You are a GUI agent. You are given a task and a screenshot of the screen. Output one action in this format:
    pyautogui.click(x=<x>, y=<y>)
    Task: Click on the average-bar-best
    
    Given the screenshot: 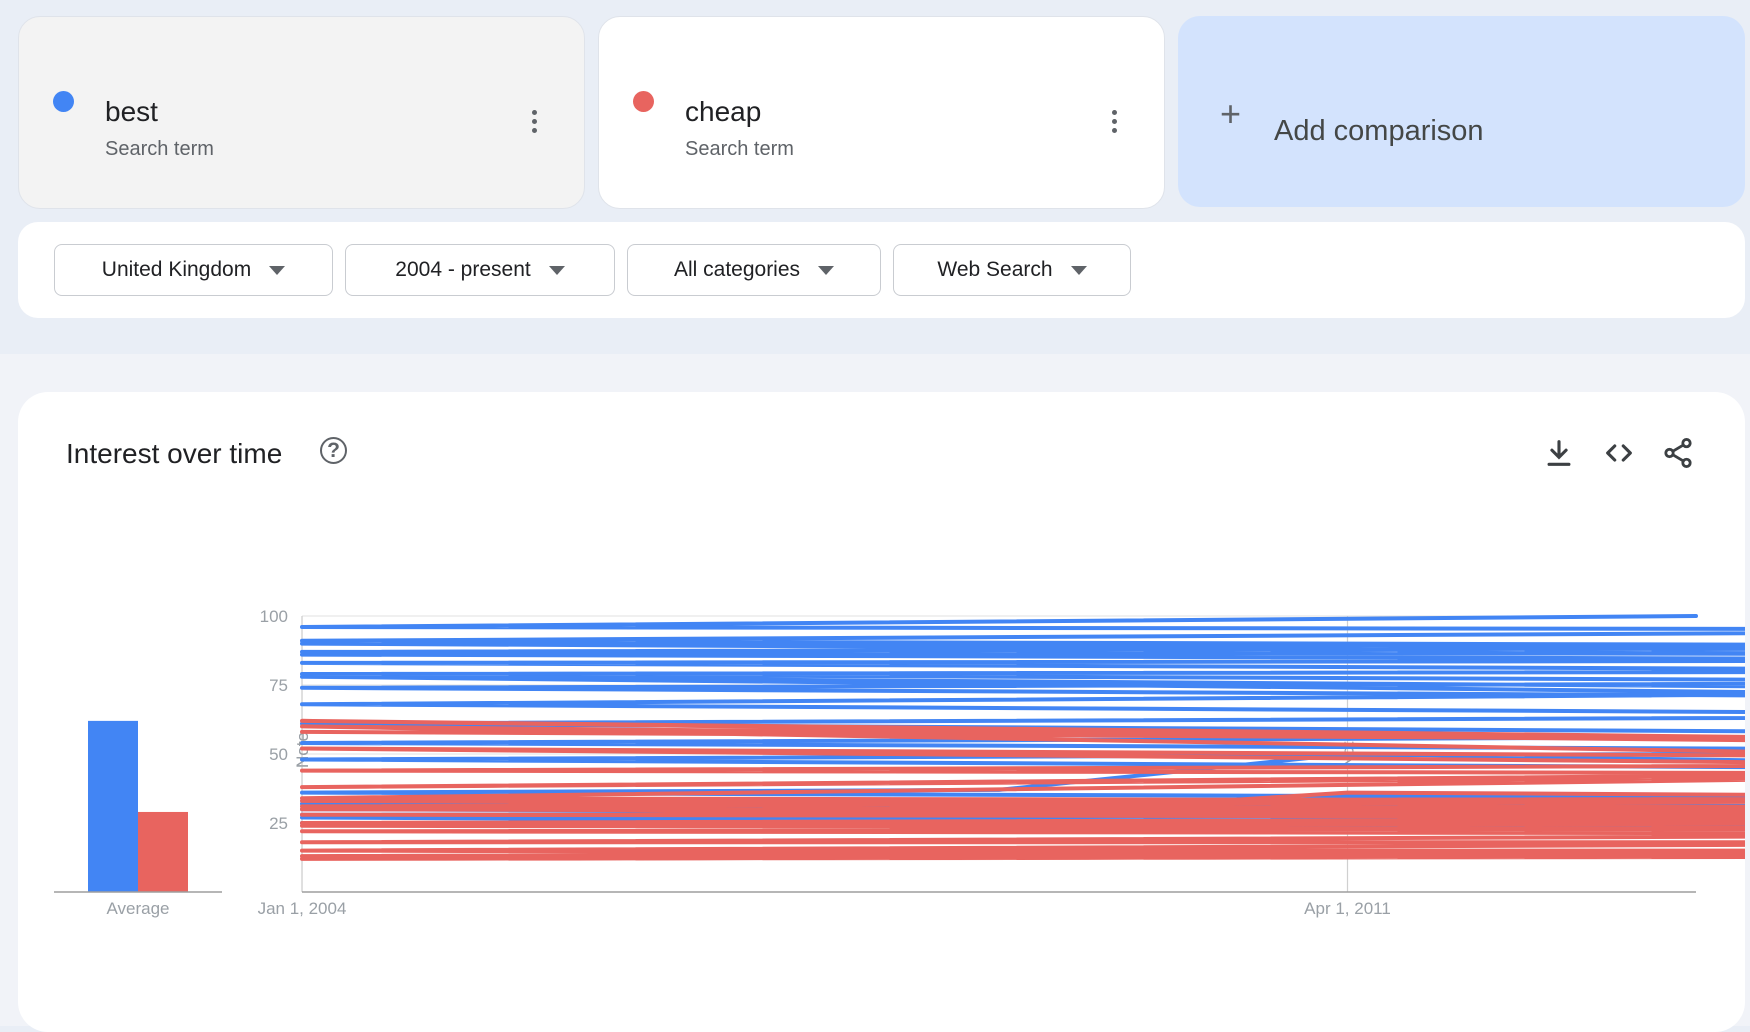 What is the action you would take?
    pyautogui.click(x=113, y=806)
    